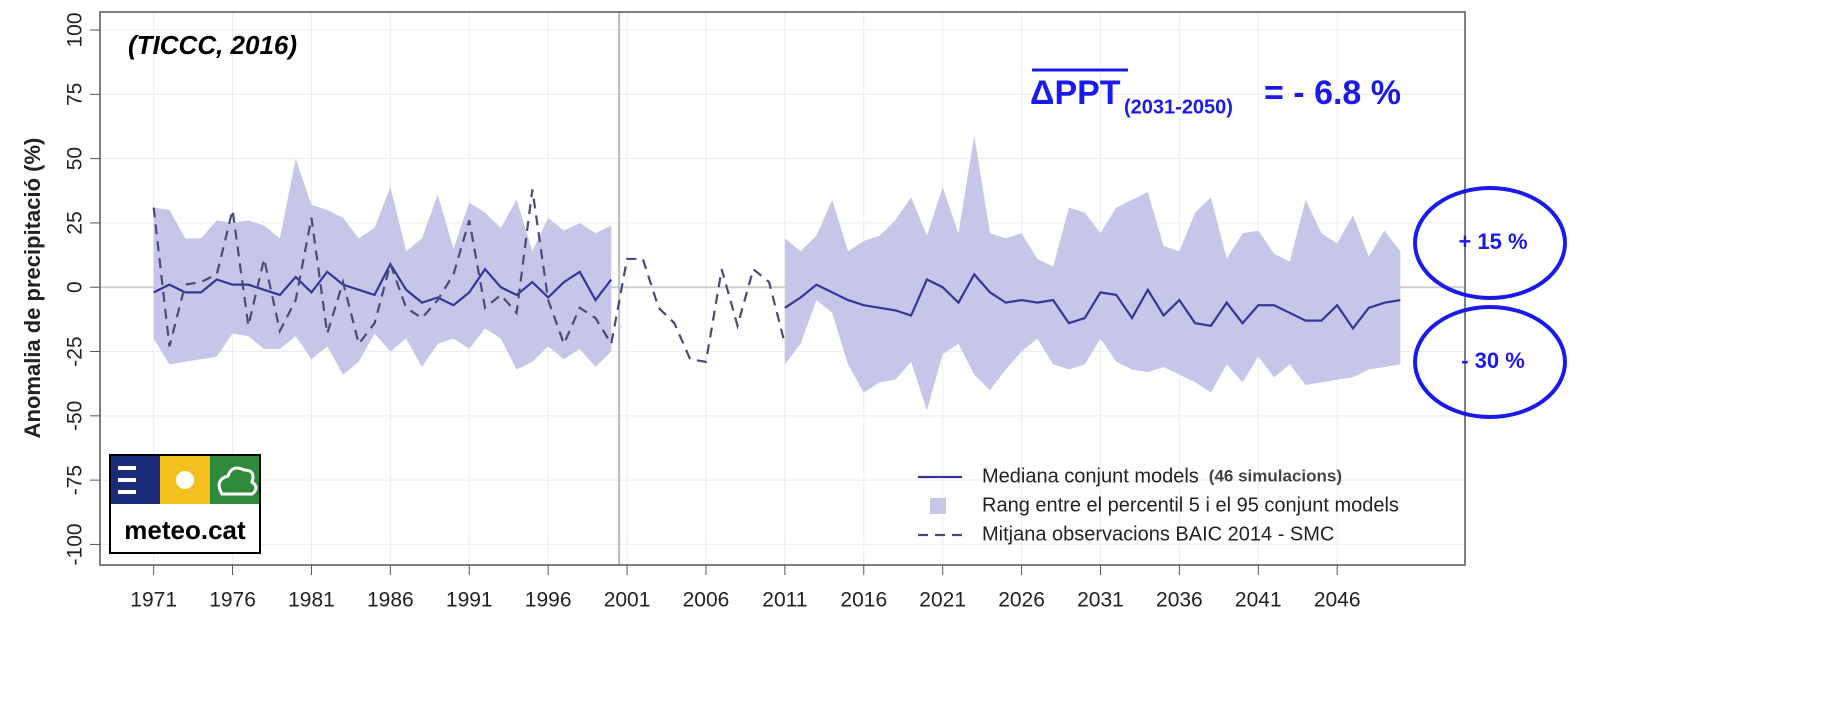  I want to click on x-tick-label: 2031, so click(1100, 600).